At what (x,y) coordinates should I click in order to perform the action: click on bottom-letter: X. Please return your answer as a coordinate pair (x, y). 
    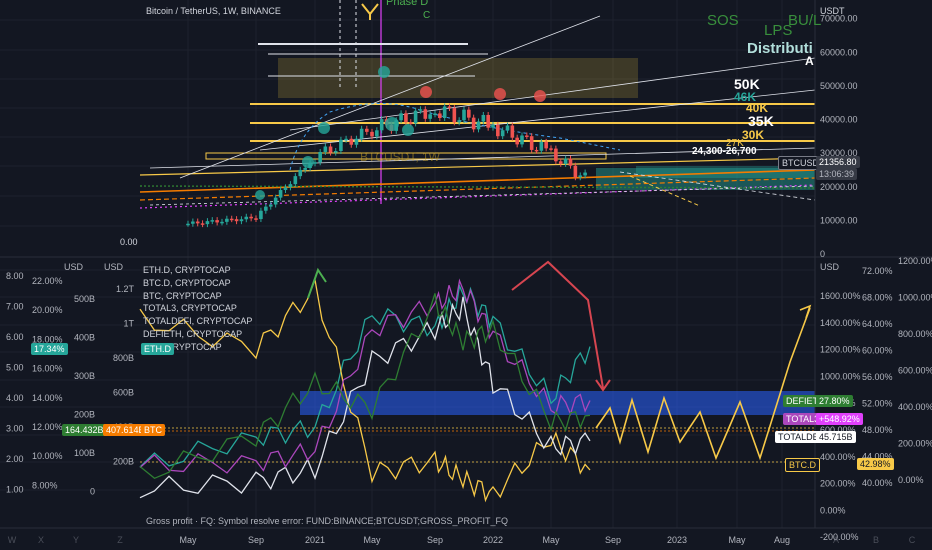
    Looking at the image, I should click on (41, 540).